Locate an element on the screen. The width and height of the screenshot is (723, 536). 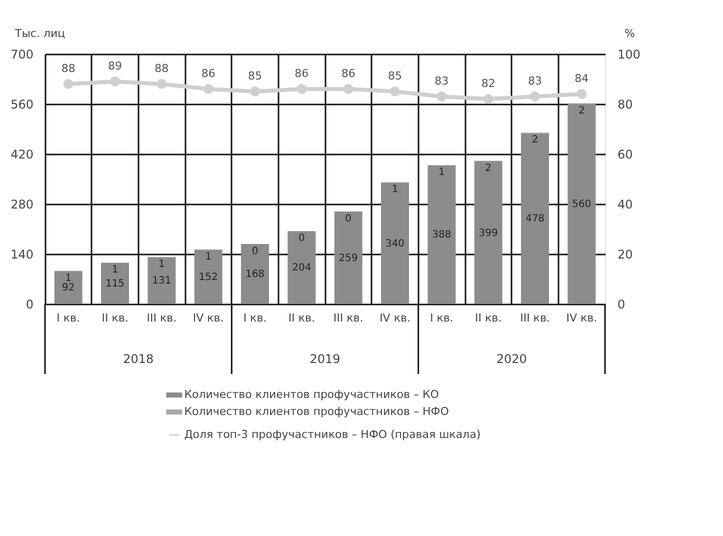
text: 2019 is located at coordinates (325, 359).